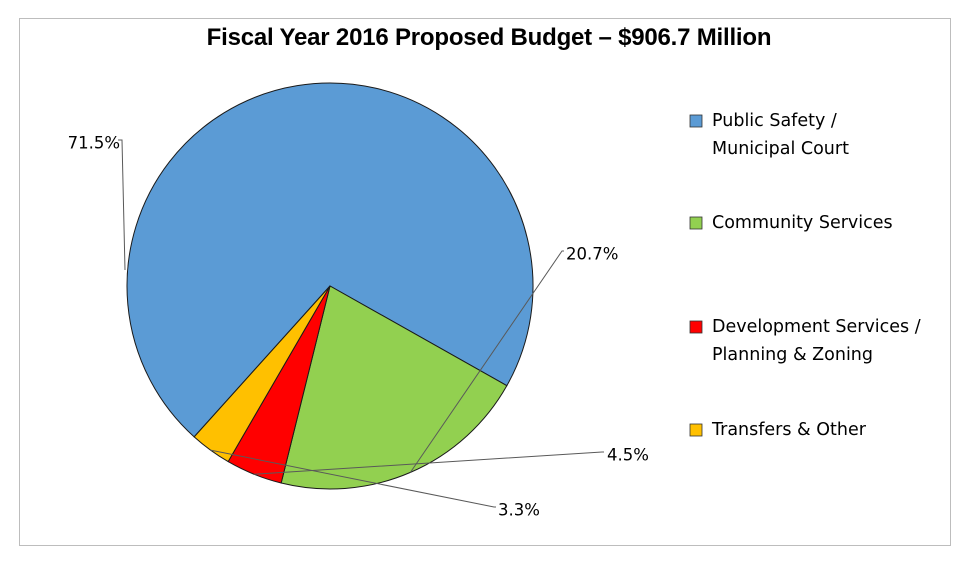 This screenshot has height=573, width=978. Describe the element at coordinates (519, 510) in the screenshot. I see `data-label: 3.3%` at that location.